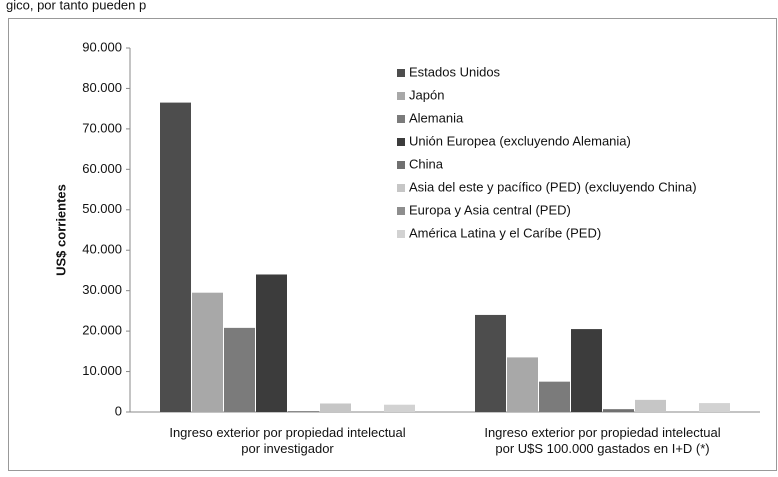 This screenshot has height=477, width=778. What do you see at coordinates (426, 163) in the screenshot?
I see `legend-label: China` at bounding box center [426, 163].